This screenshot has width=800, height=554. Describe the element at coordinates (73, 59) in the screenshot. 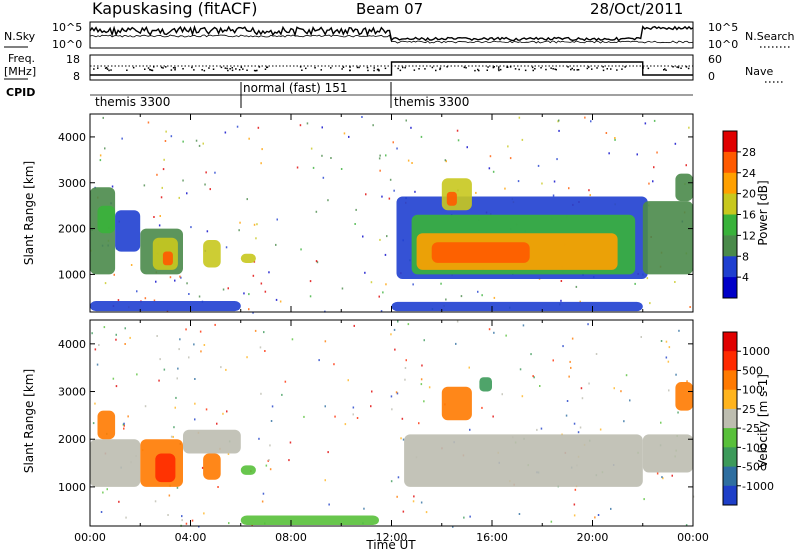

I see `freq-tick-top: 18` at that location.